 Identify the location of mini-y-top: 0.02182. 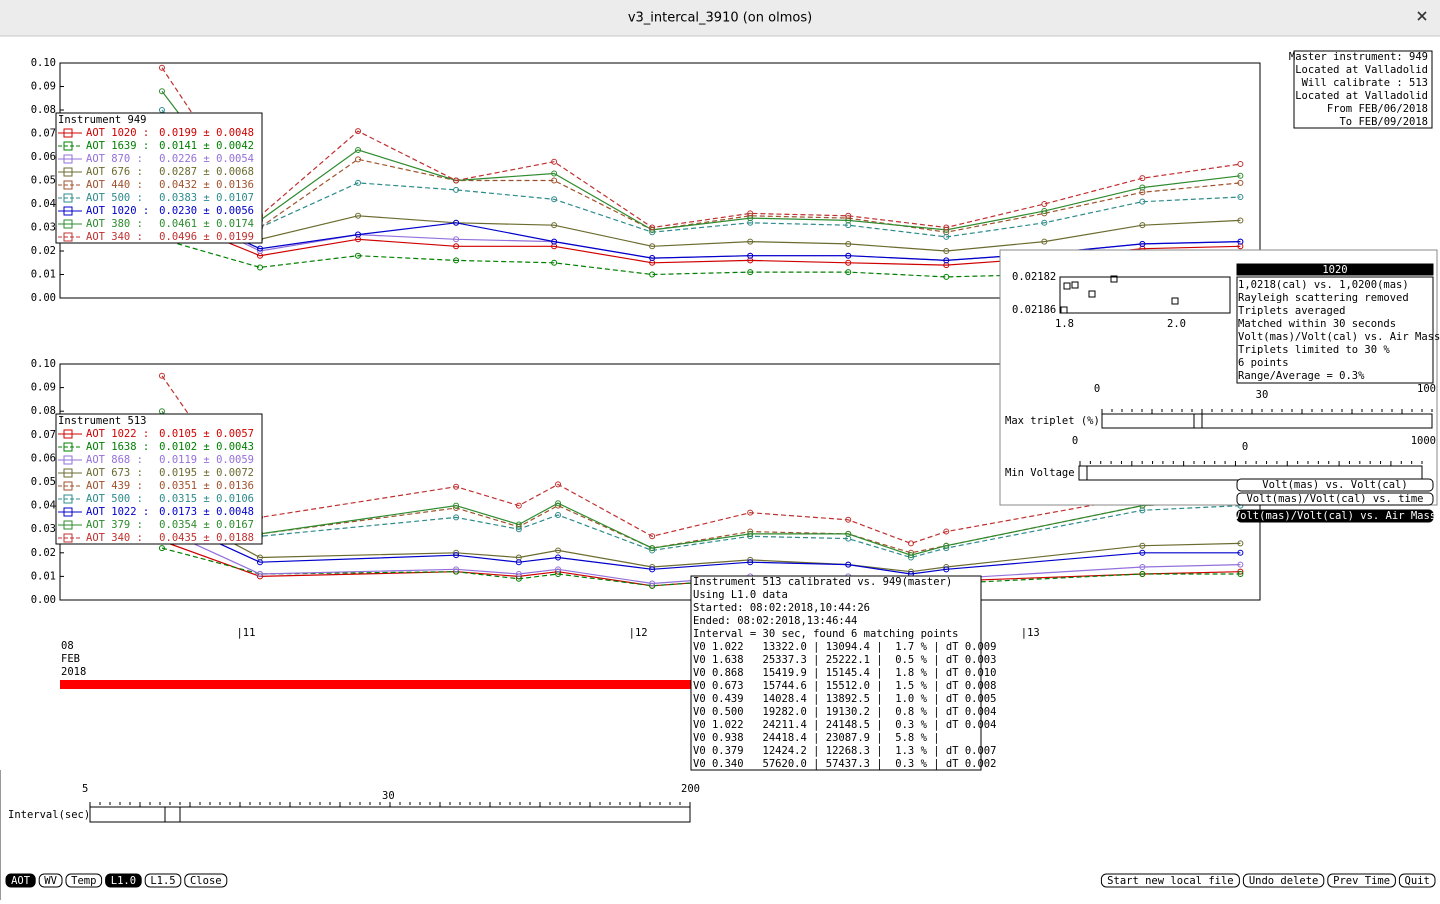
(1034, 277).